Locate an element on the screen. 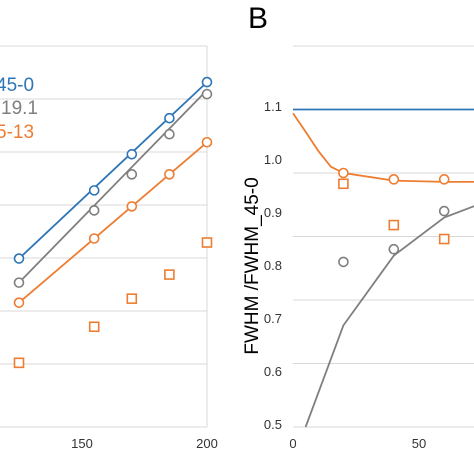  panel-b-y-tick-0-5: 0.5 is located at coordinates (273, 424).